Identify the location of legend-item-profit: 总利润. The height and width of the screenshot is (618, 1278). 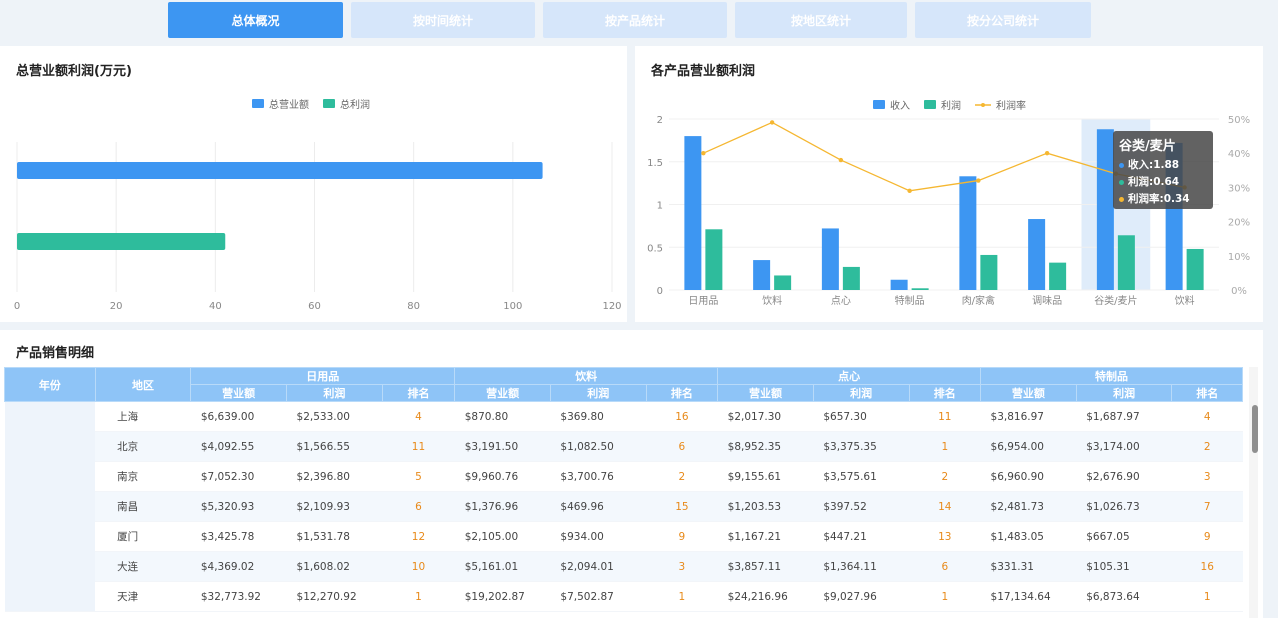
(346, 103).